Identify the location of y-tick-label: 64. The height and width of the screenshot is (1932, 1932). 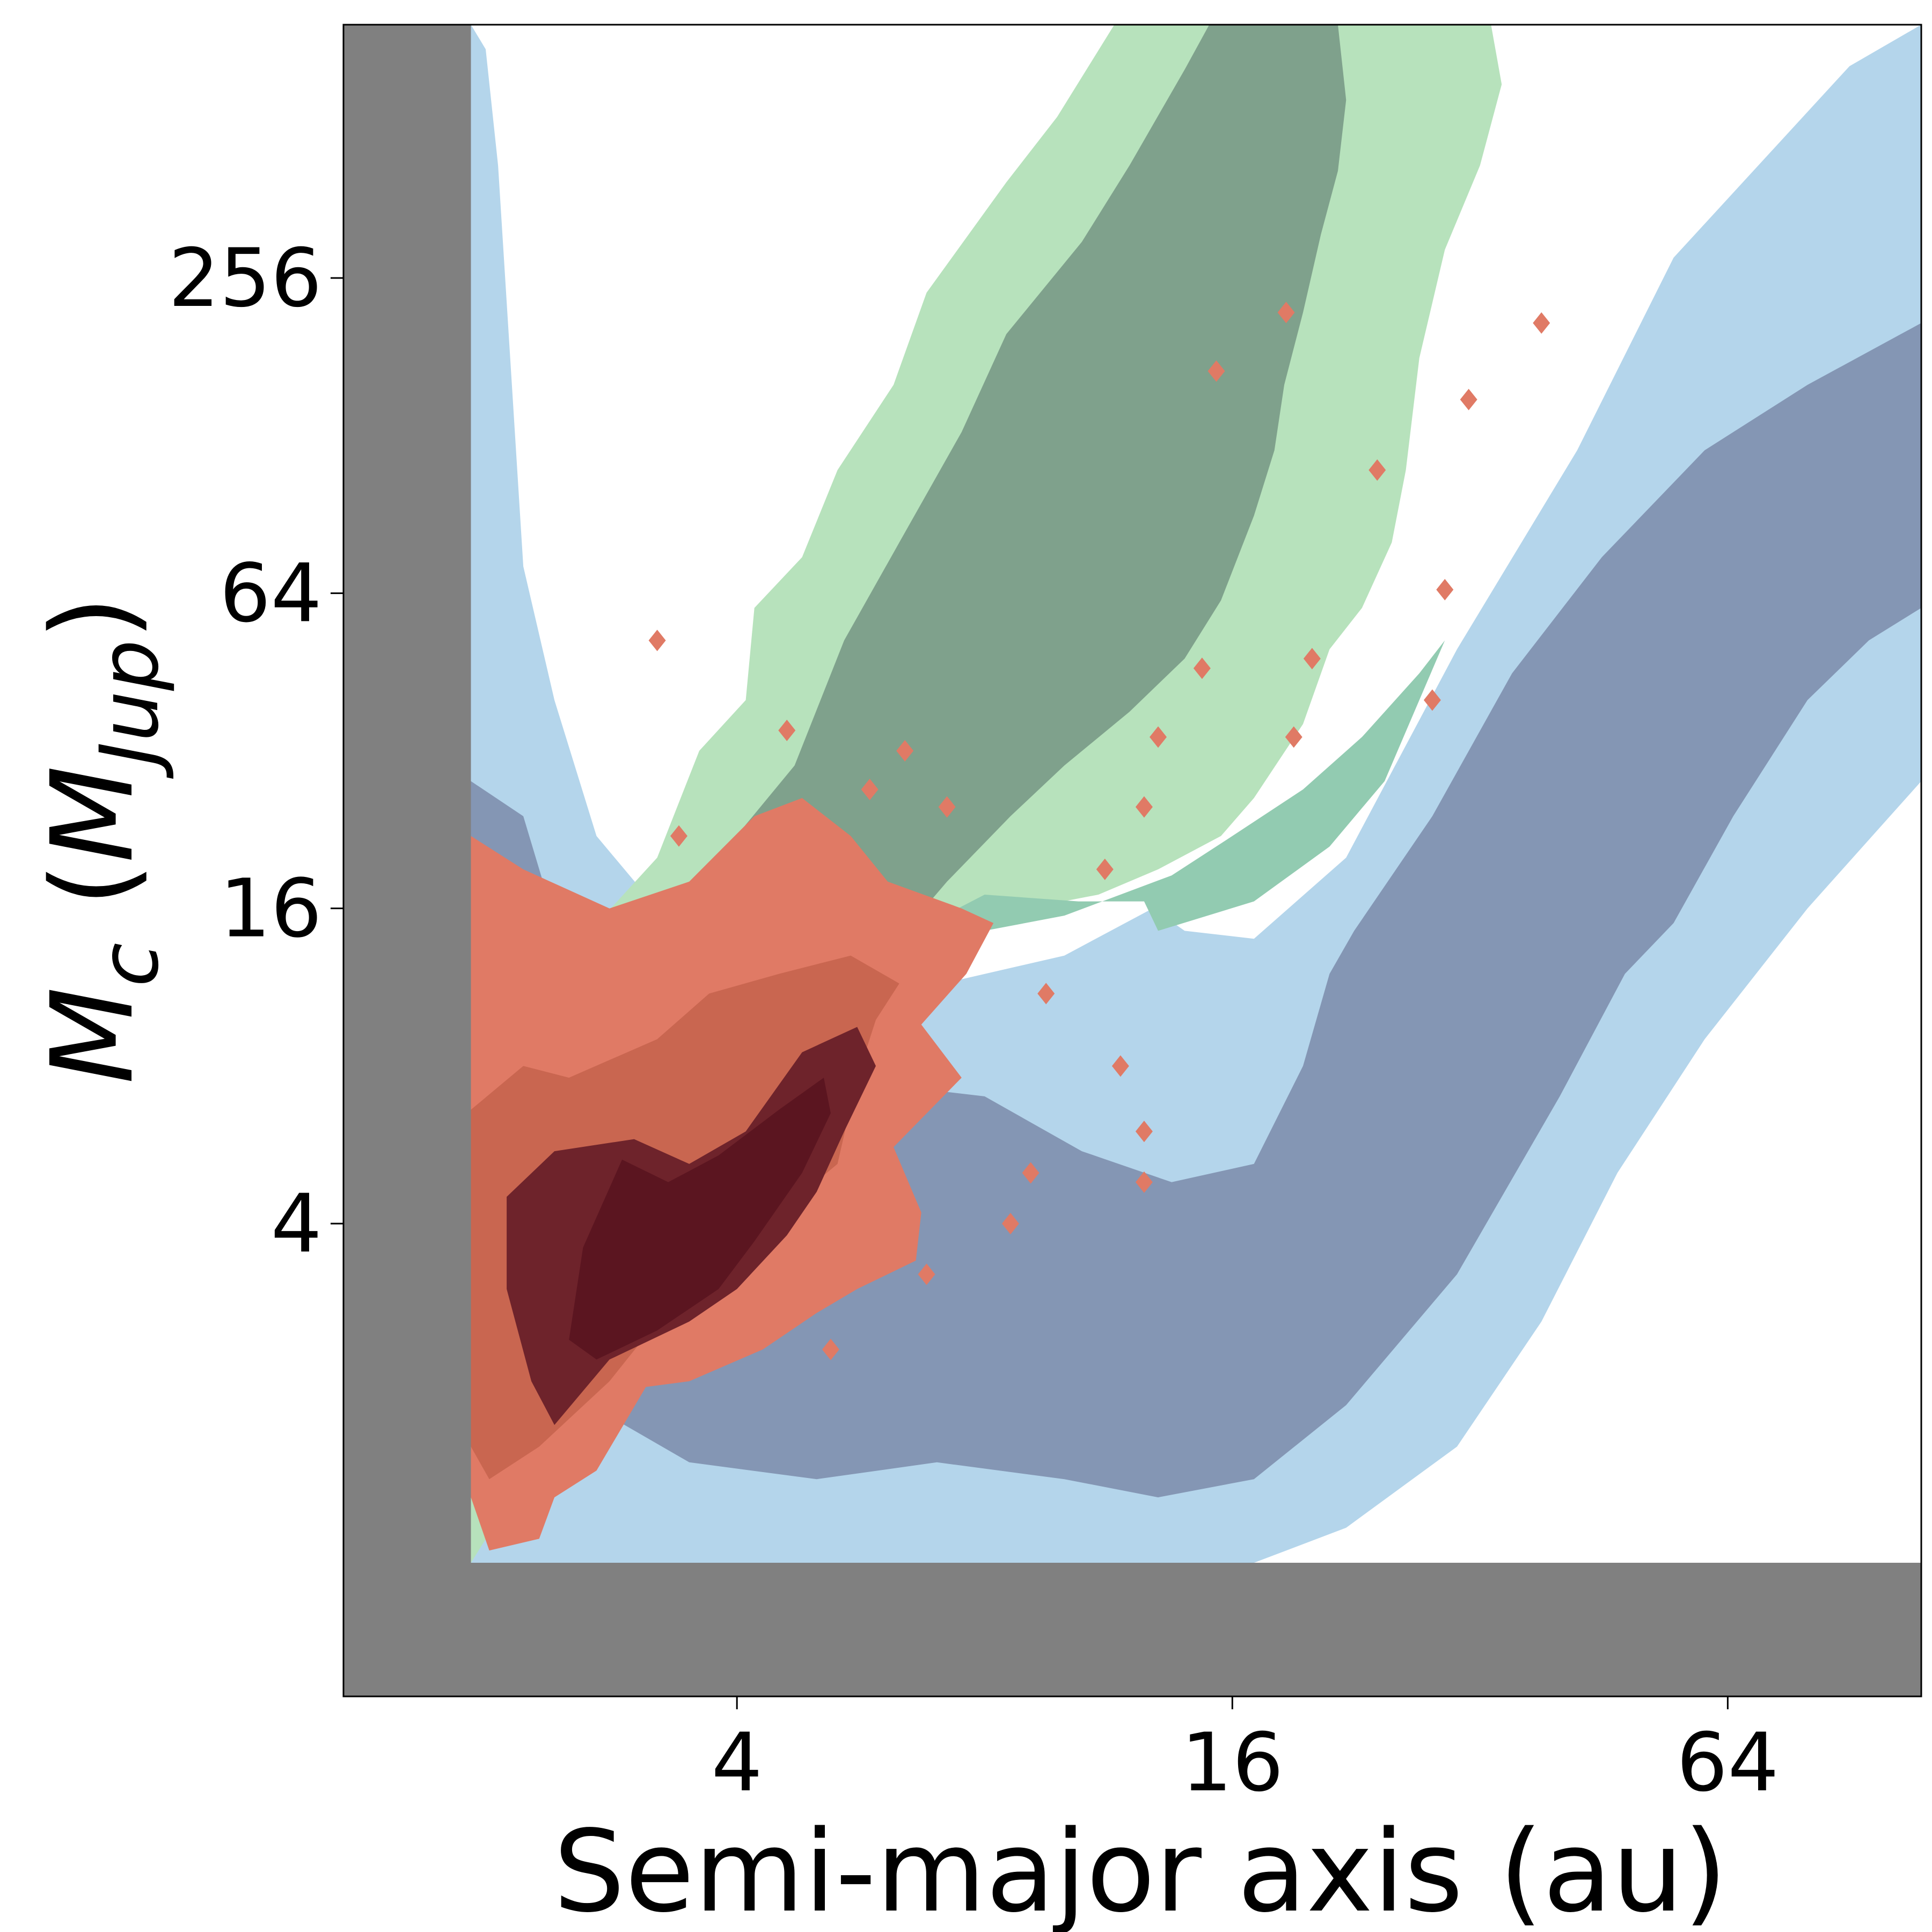
(270, 593).